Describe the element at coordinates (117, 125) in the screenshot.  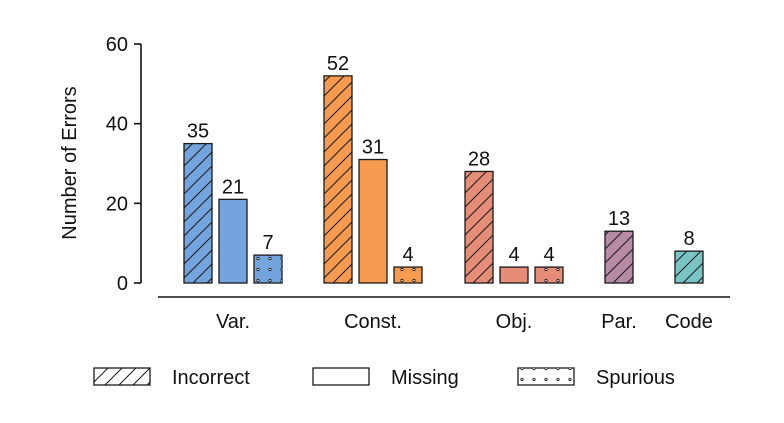
I see `y-tick-label: 40` at that location.